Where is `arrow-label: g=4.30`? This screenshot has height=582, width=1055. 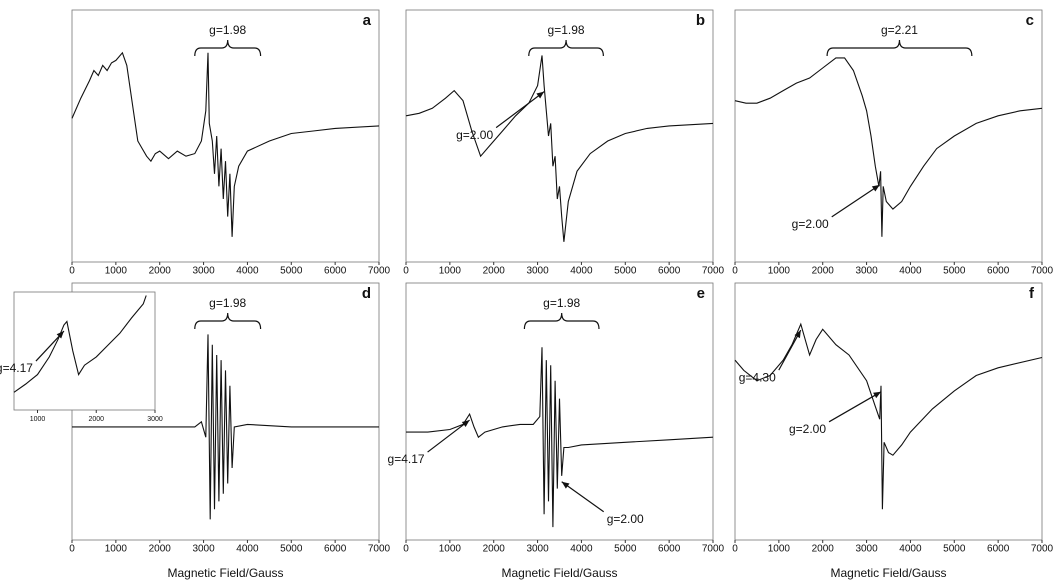 arrow-label: g=4.30 is located at coordinates (757, 377).